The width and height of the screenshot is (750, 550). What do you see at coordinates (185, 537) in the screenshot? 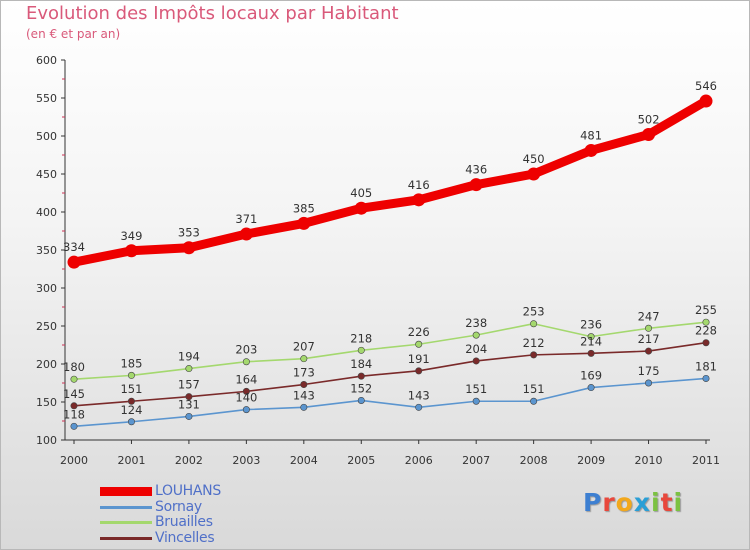
I see `legend-label-vincelles: Vincelles` at bounding box center [185, 537].